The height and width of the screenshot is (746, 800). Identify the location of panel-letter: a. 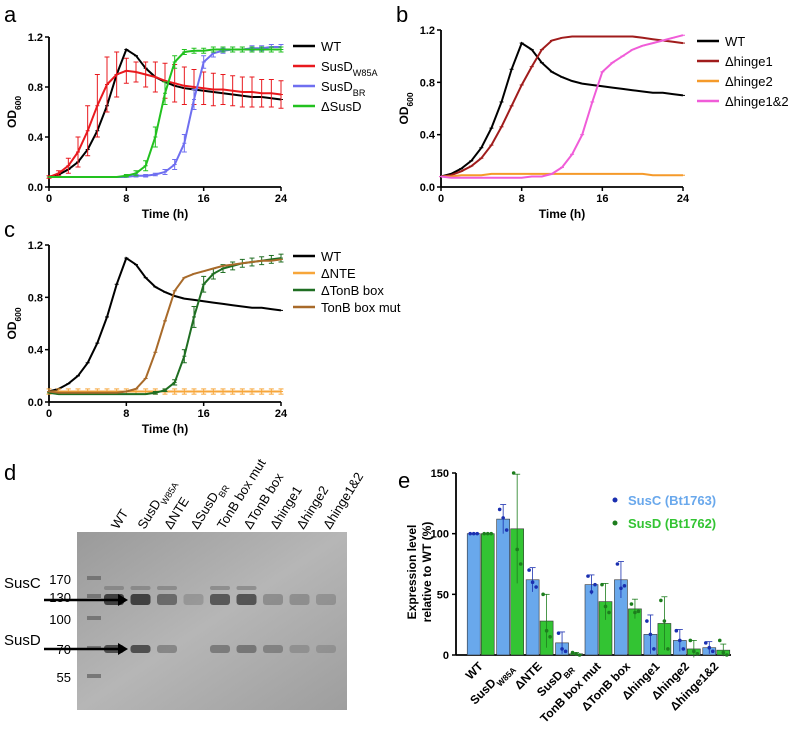
(10, 14).